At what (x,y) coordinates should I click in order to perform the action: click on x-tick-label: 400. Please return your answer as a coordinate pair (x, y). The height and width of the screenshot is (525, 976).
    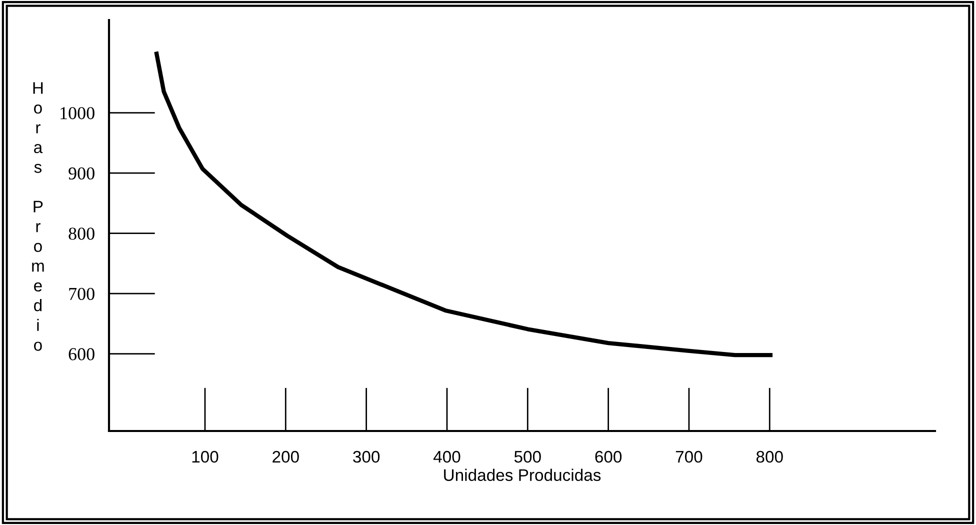
    Looking at the image, I should click on (446, 456).